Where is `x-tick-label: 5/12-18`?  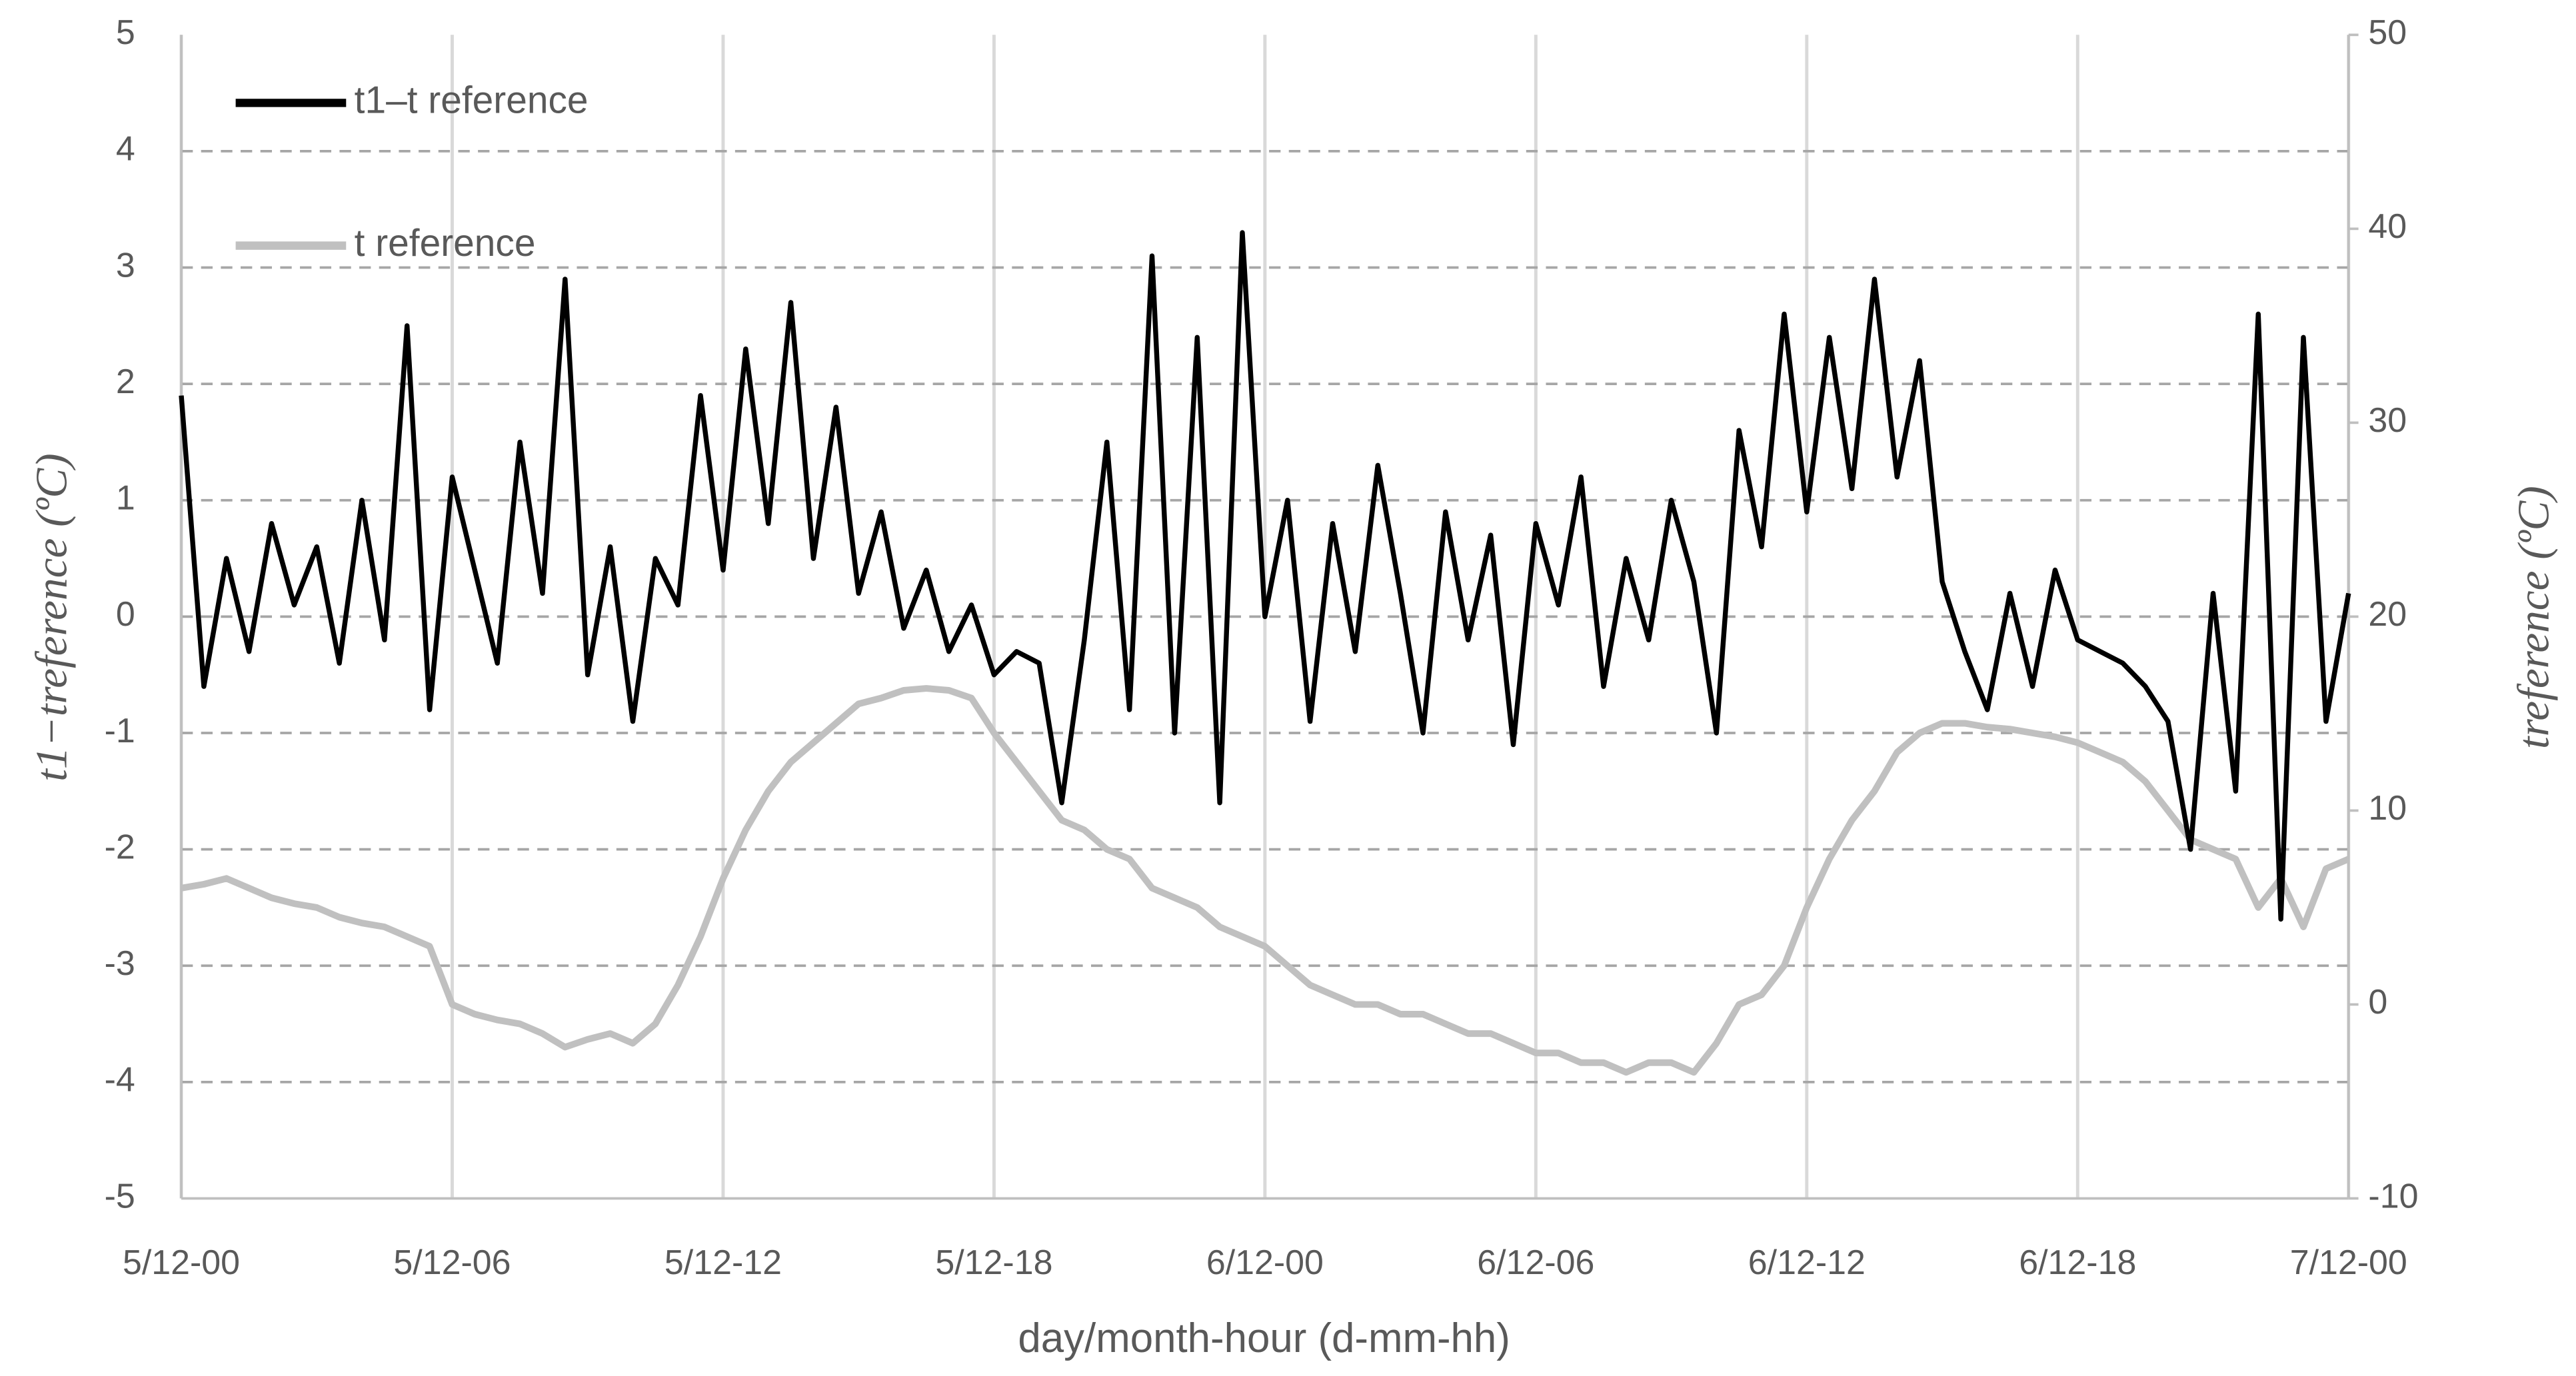
x-tick-label: 5/12-18 is located at coordinates (994, 1263).